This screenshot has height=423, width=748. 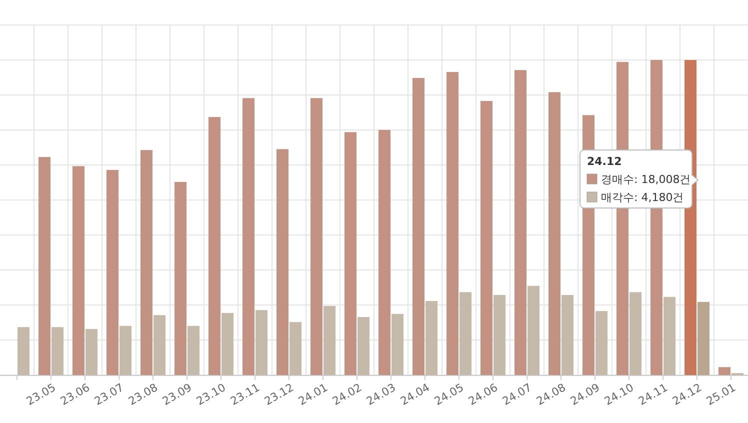 I want to click on annotation: 24.12, so click(x=604, y=161).